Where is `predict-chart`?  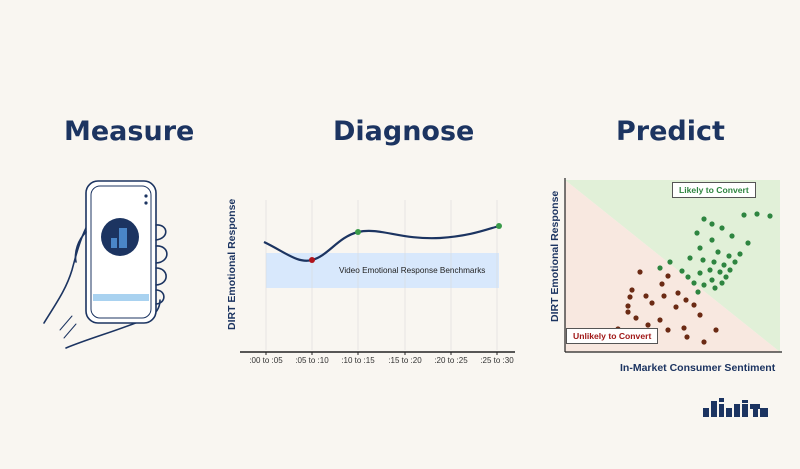 predict-chart is located at coordinates (673, 265).